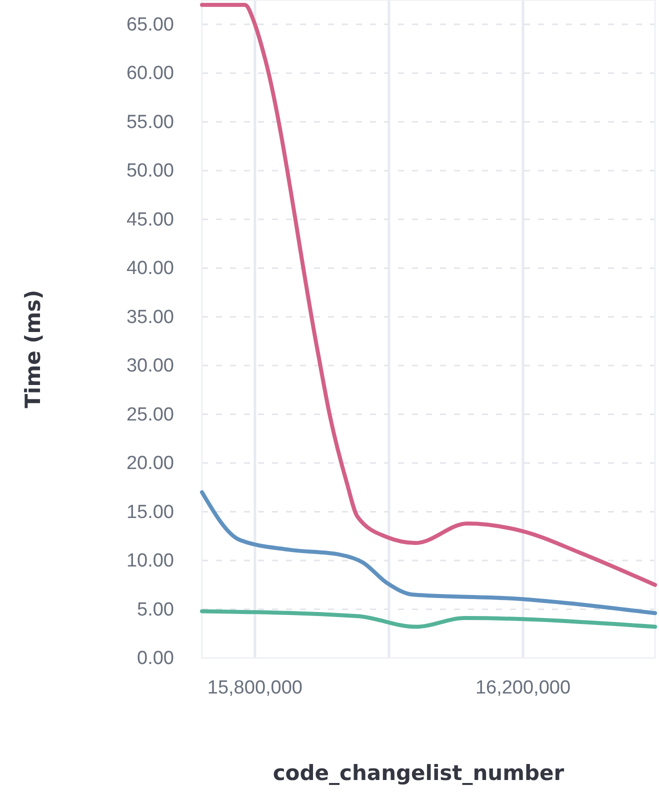 Image resolution: width=659 pixels, height=796 pixels. What do you see at coordinates (150, 219) in the screenshot?
I see `y-tick-label: 45.00` at bounding box center [150, 219].